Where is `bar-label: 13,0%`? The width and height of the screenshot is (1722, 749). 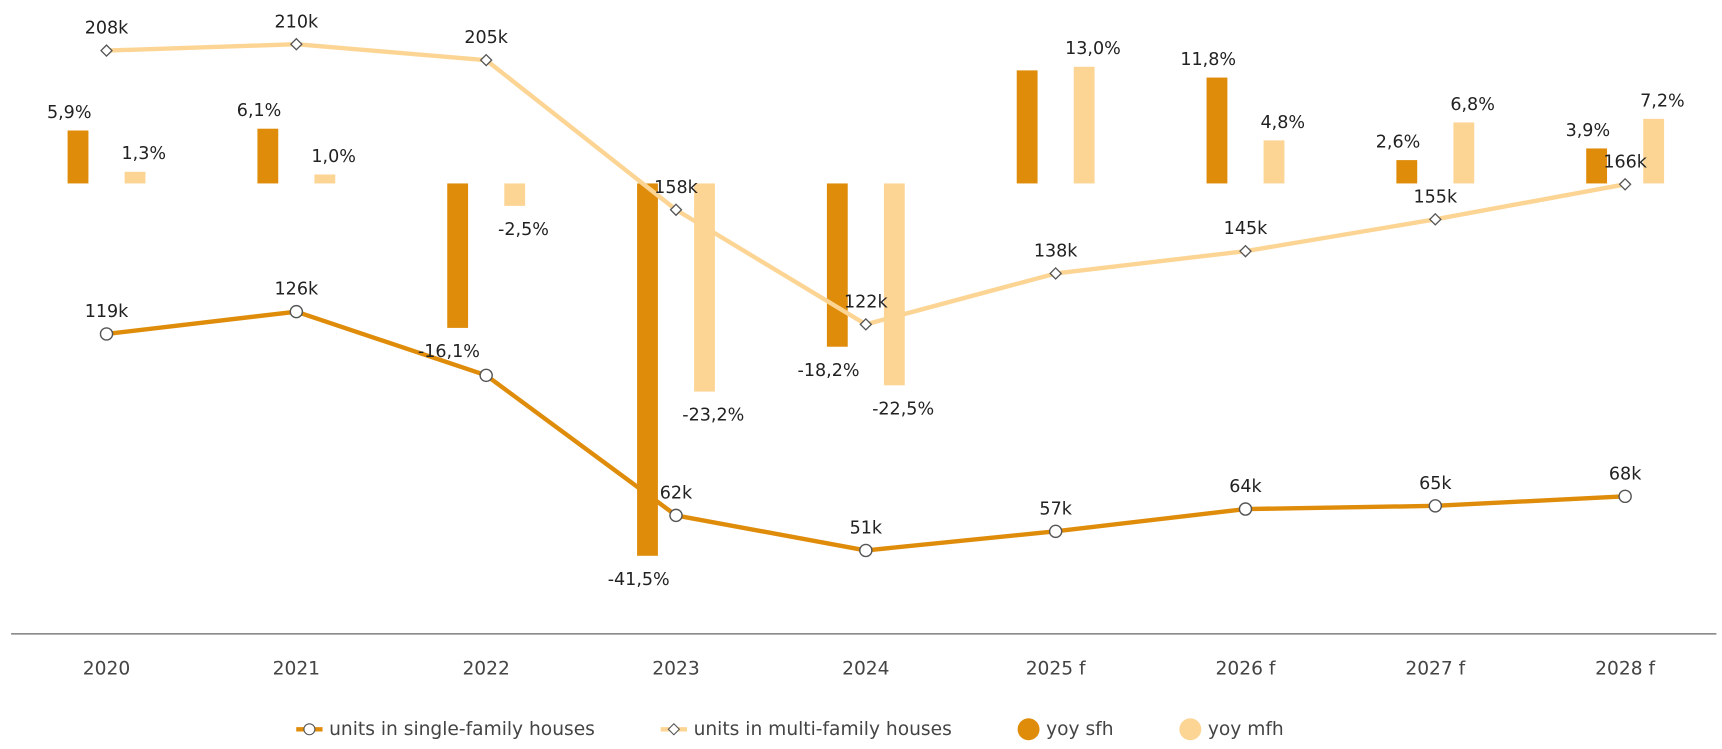 bar-label: 13,0% is located at coordinates (1093, 49).